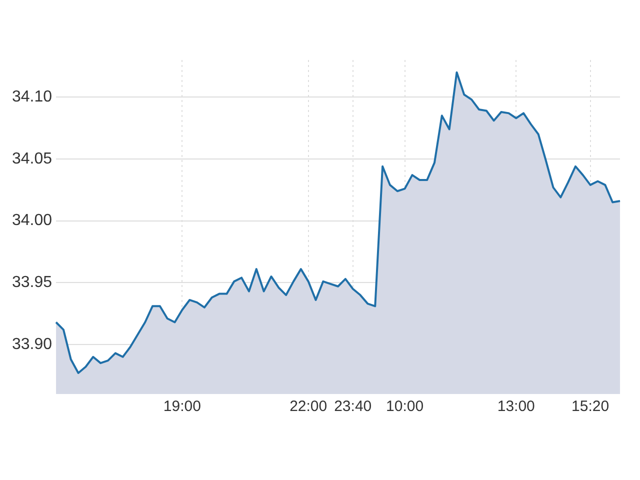  Describe the element at coordinates (309, 407) in the screenshot. I see `x-tick-label: 22:00` at that location.